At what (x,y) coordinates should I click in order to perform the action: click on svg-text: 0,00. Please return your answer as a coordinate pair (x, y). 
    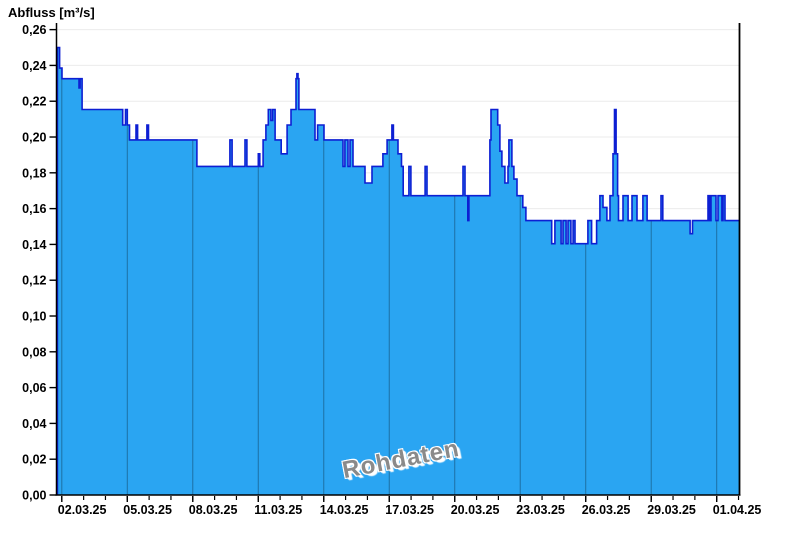
    Looking at the image, I should click on (34, 496).